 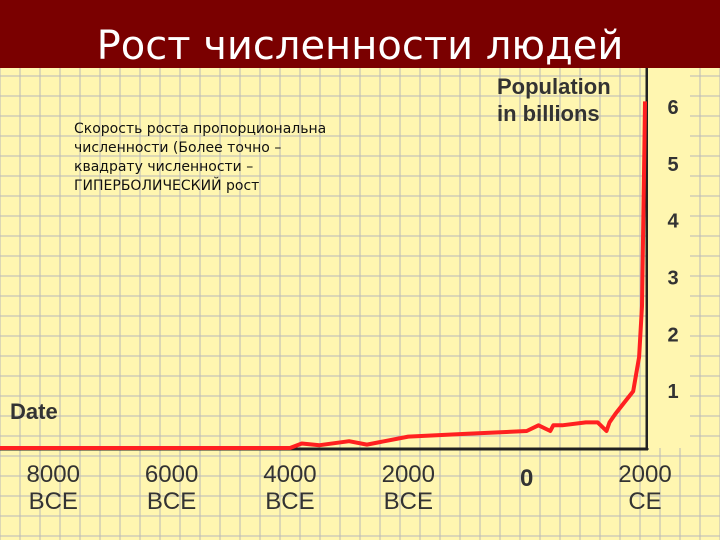 I want to click on annotation-line-2: численности (Более точно –, so click(x=178, y=148).